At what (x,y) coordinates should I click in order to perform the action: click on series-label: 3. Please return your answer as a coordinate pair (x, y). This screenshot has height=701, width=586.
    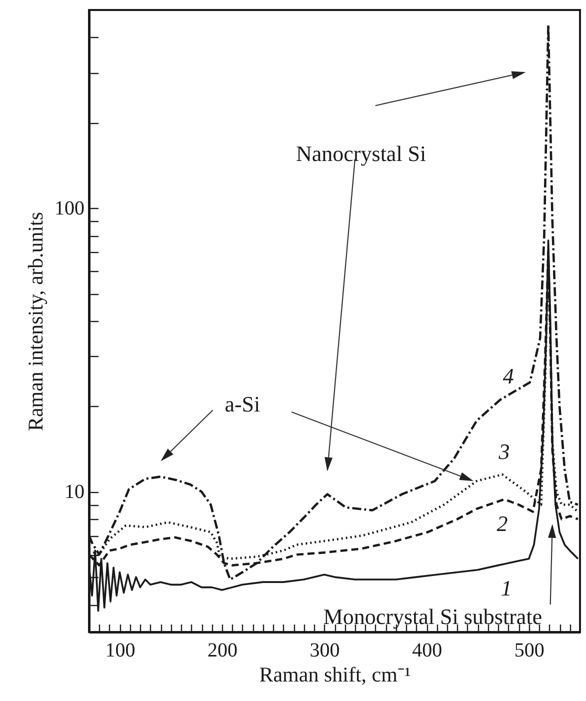
    Looking at the image, I should click on (504, 451).